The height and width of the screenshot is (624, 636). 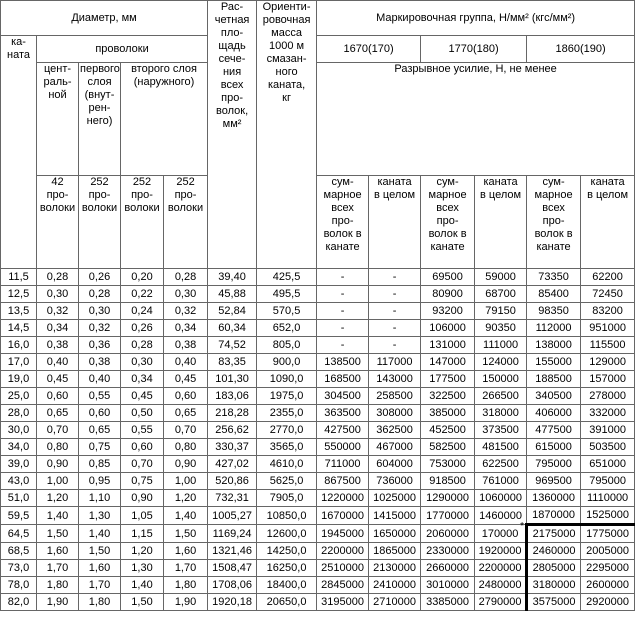 I want to click on table-cell: 0,50, so click(x=142, y=413).